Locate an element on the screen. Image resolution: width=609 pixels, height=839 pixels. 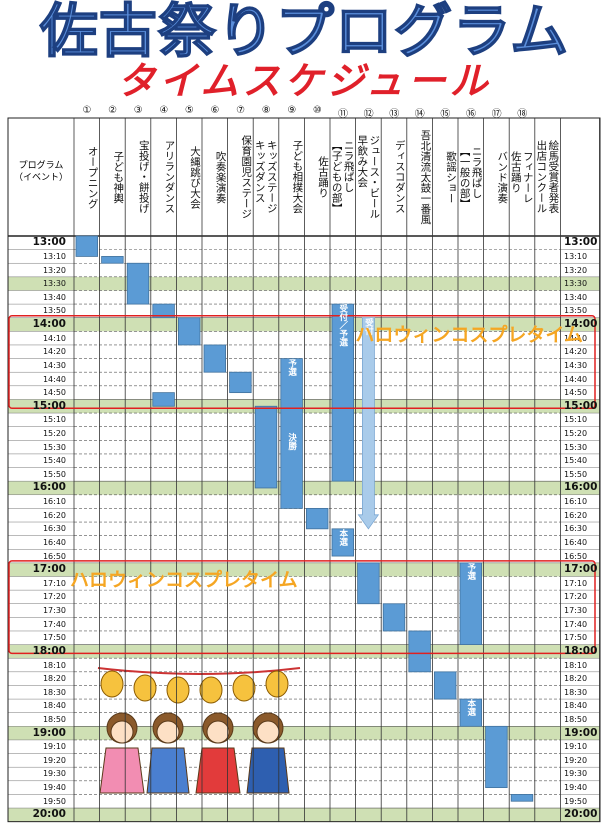
event-name: アリランダンス is located at coordinates (169, 177).